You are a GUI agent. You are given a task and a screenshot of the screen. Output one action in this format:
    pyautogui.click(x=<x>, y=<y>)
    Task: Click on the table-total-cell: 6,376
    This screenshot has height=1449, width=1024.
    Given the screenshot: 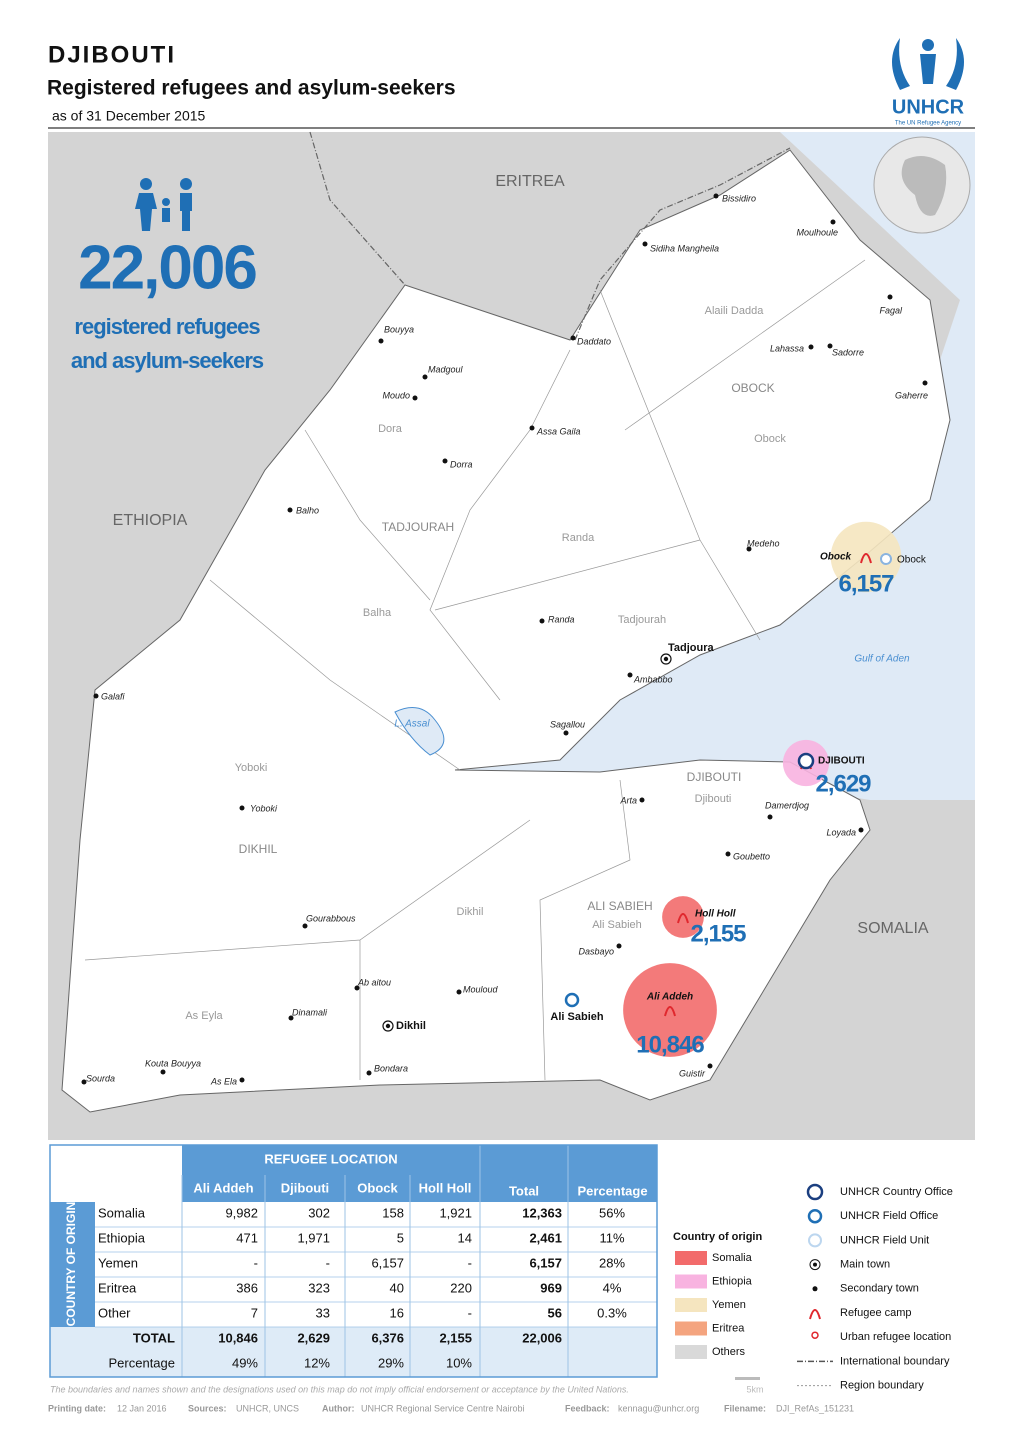 What is the action you would take?
    pyautogui.click(x=387, y=1337)
    